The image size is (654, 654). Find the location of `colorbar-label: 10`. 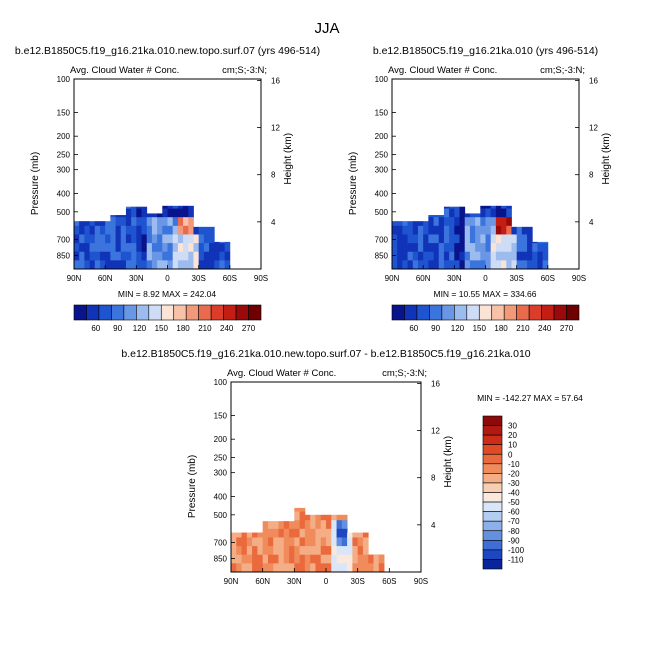

colorbar-label: 10 is located at coordinates (512, 445).